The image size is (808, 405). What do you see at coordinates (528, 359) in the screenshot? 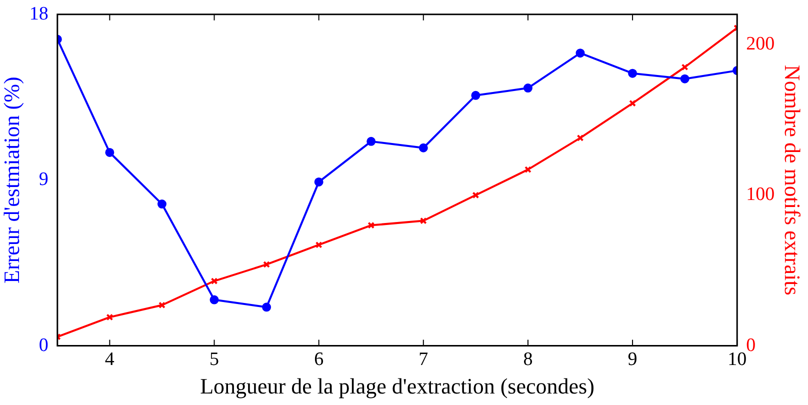
I see `x-tick-label: 8` at bounding box center [528, 359].